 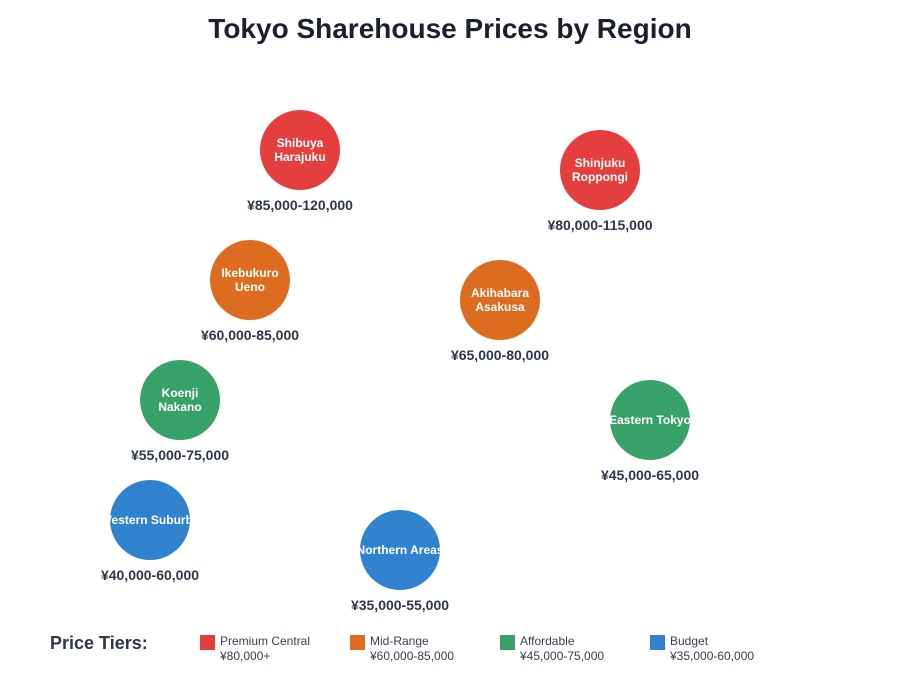 What do you see at coordinates (500, 307) in the screenshot?
I see `region-name-line2: Asakusa` at bounding box center [500, 307].